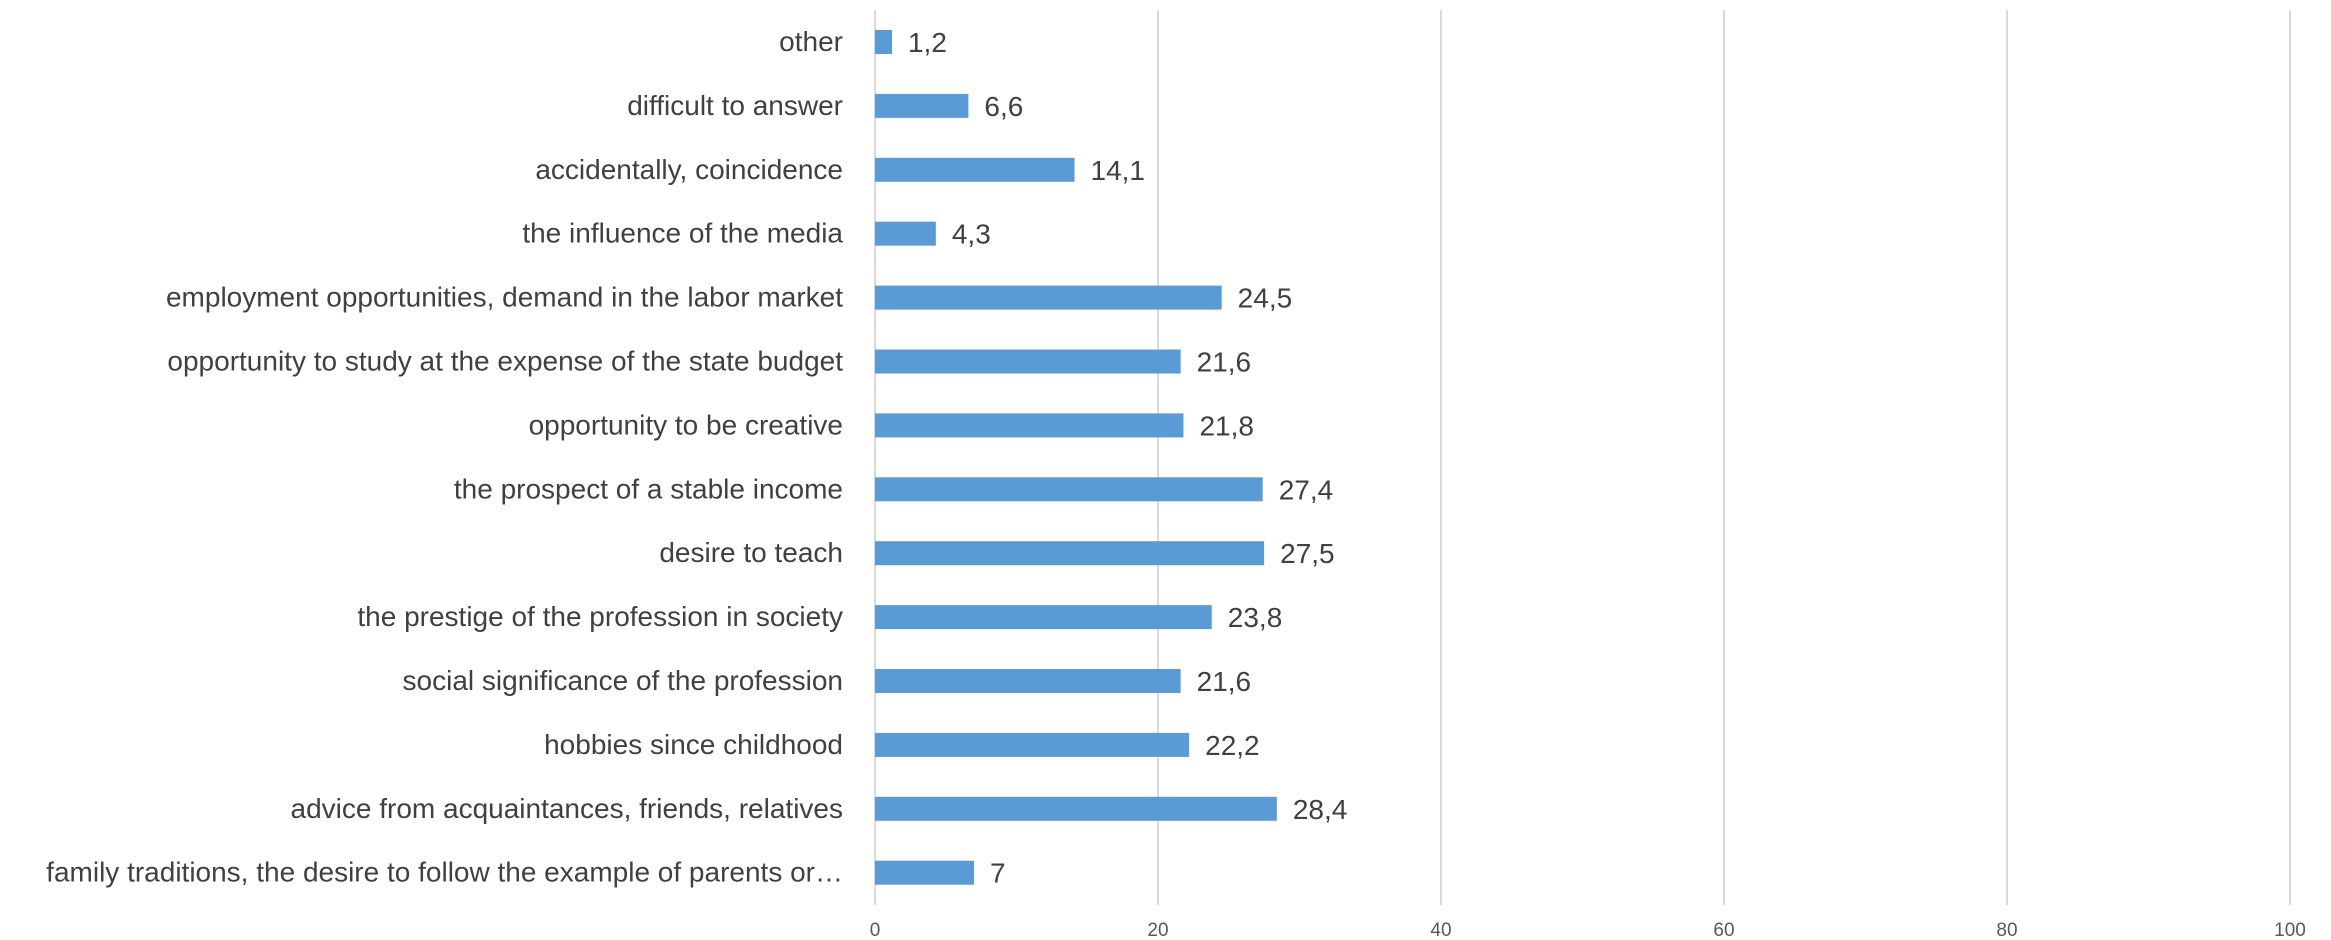  I want to click on data-label: 22,2, so click(1232, 745).